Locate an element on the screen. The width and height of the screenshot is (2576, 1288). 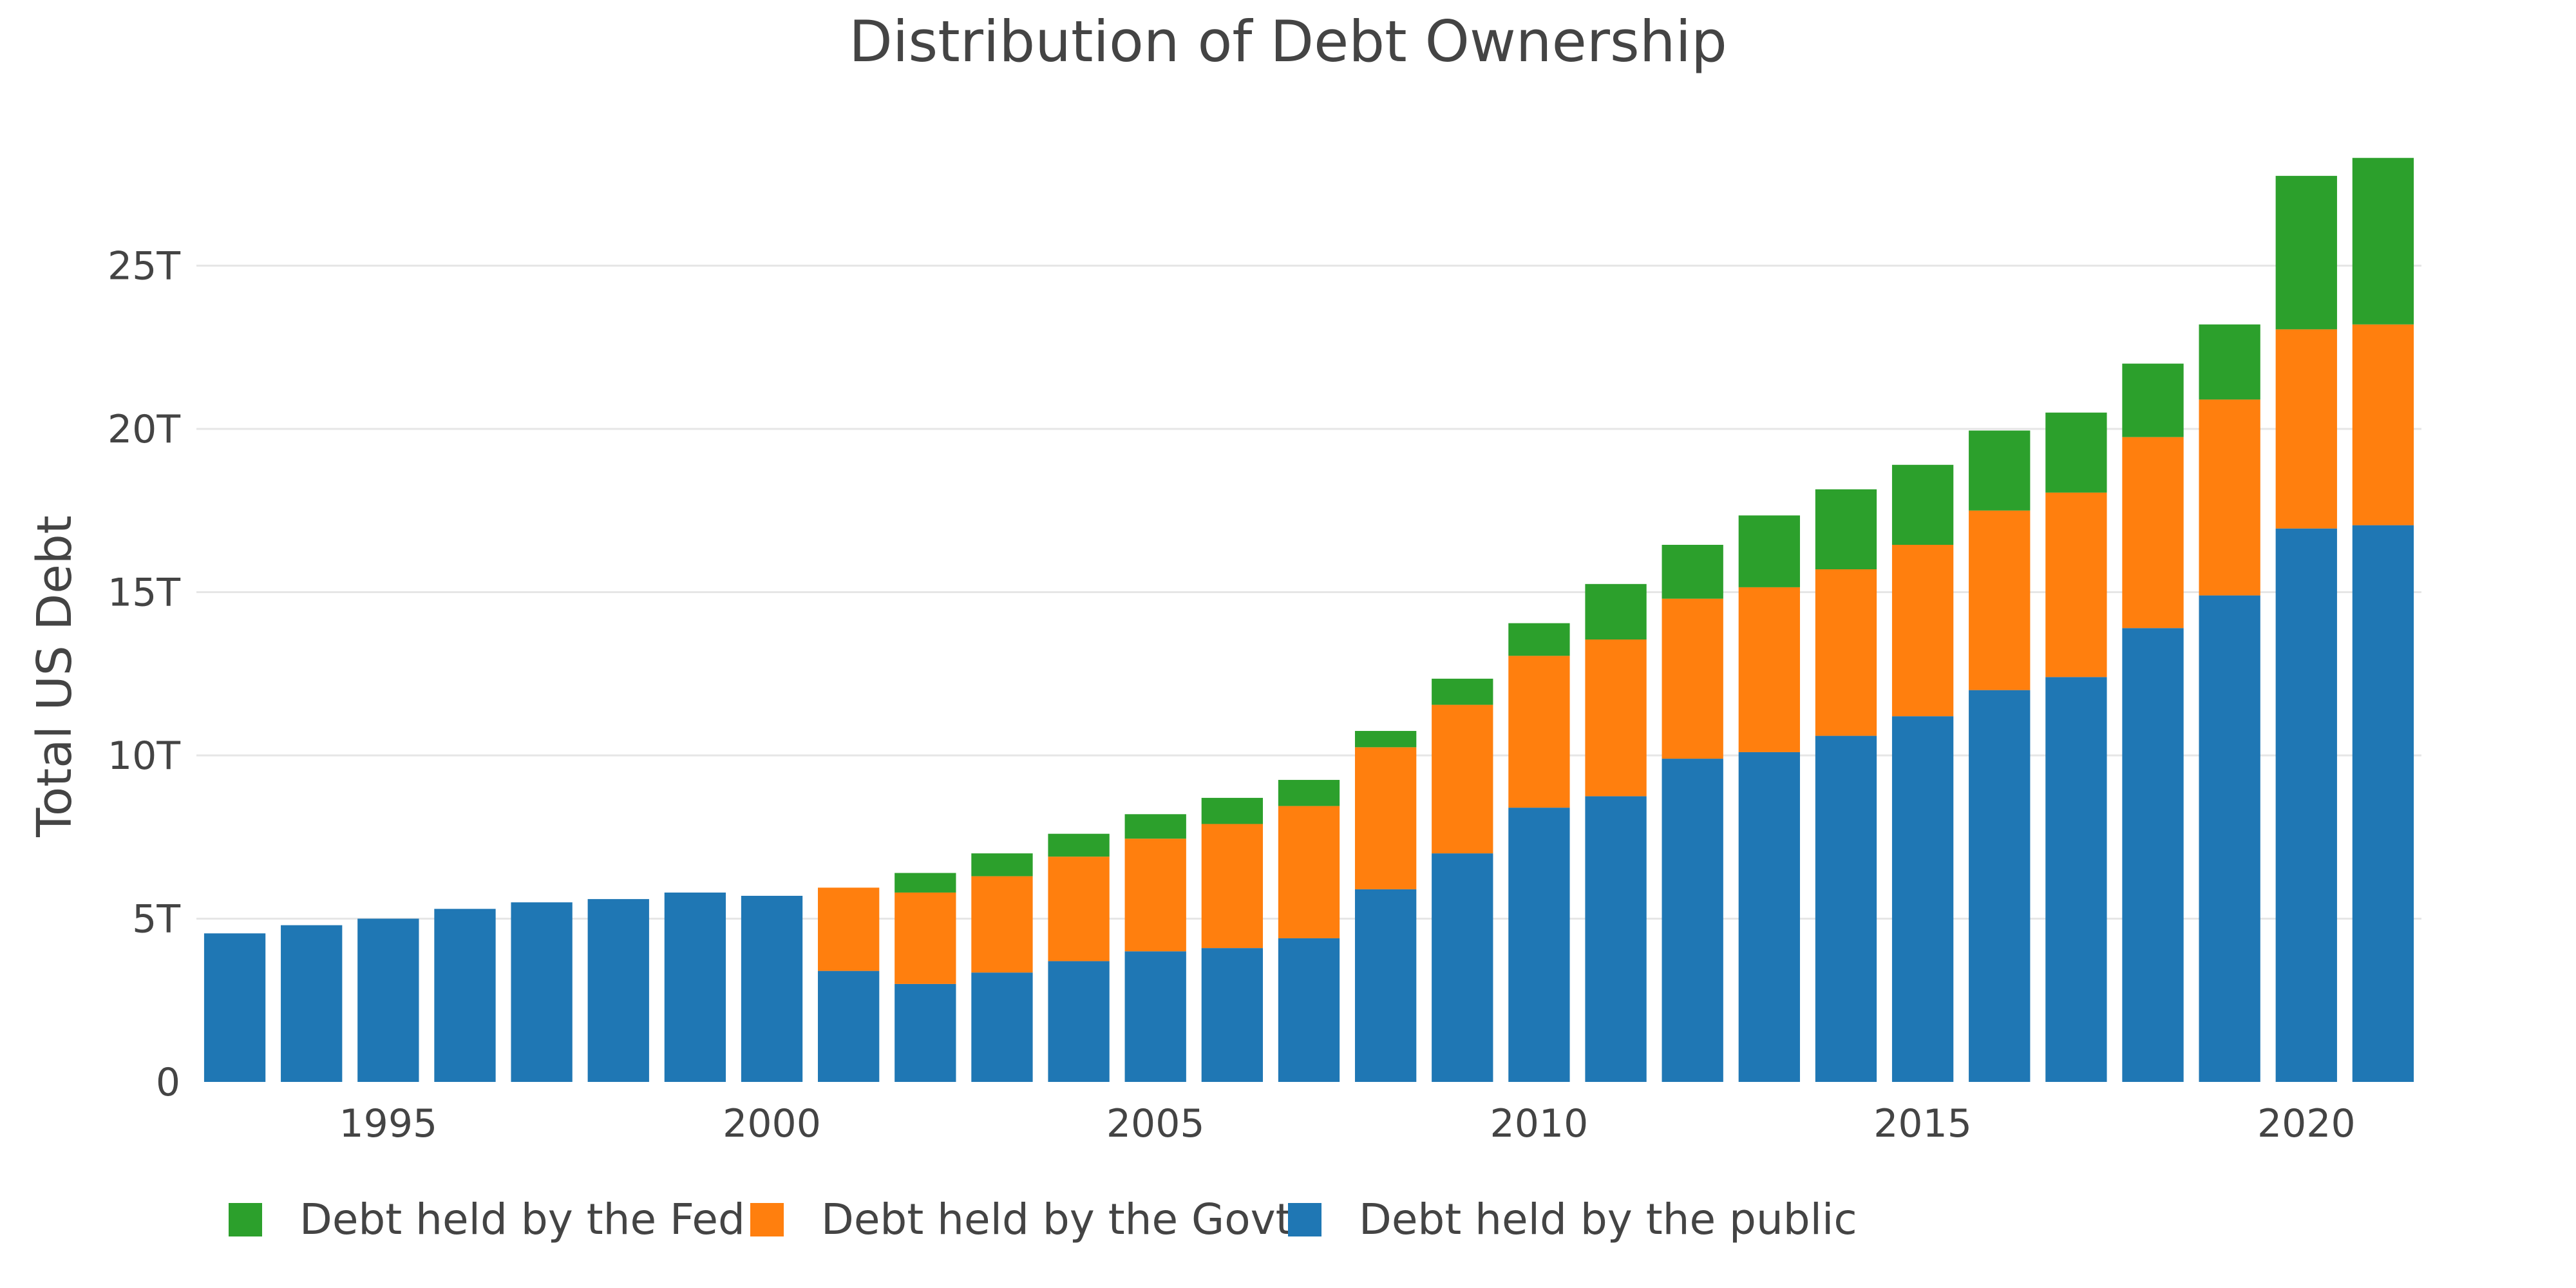
x-tick-label: 2005 is located at coordinates (1156, 1124).